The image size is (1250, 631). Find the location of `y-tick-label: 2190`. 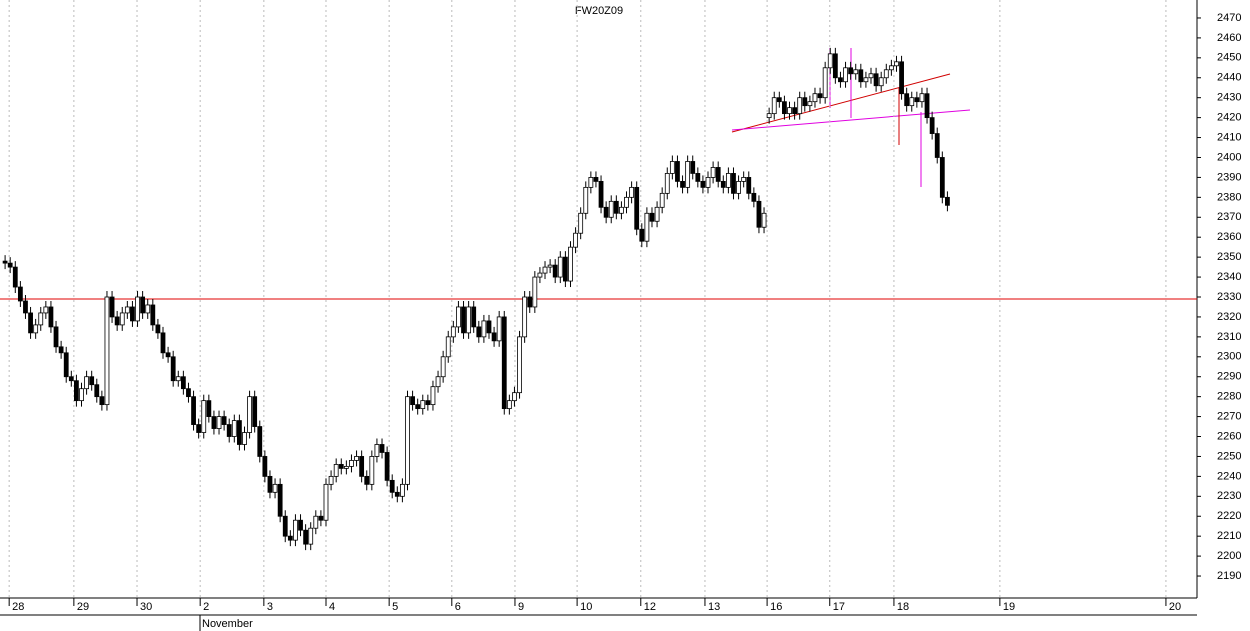

y-tick-label: 2190 is located at coordinates (1229, 576).